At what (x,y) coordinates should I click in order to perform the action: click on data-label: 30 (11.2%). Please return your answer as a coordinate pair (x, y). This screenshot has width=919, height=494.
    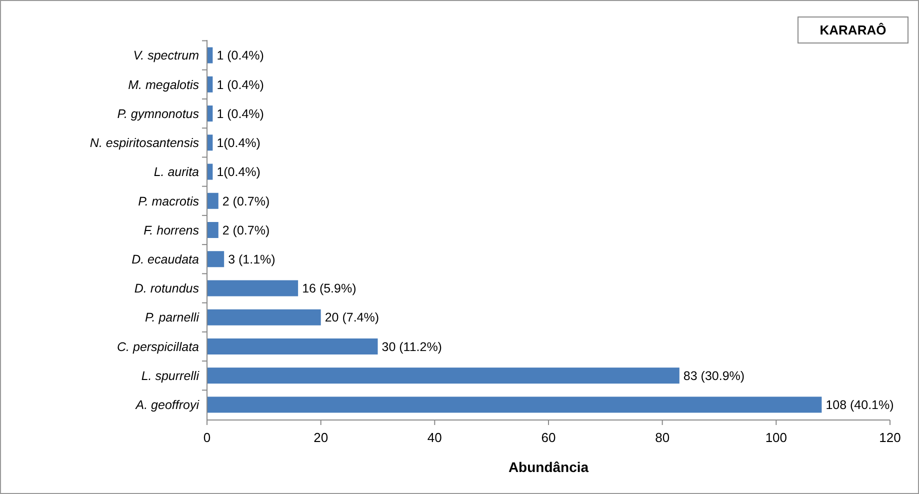
    Looking at the image, I should click on (412, 347).